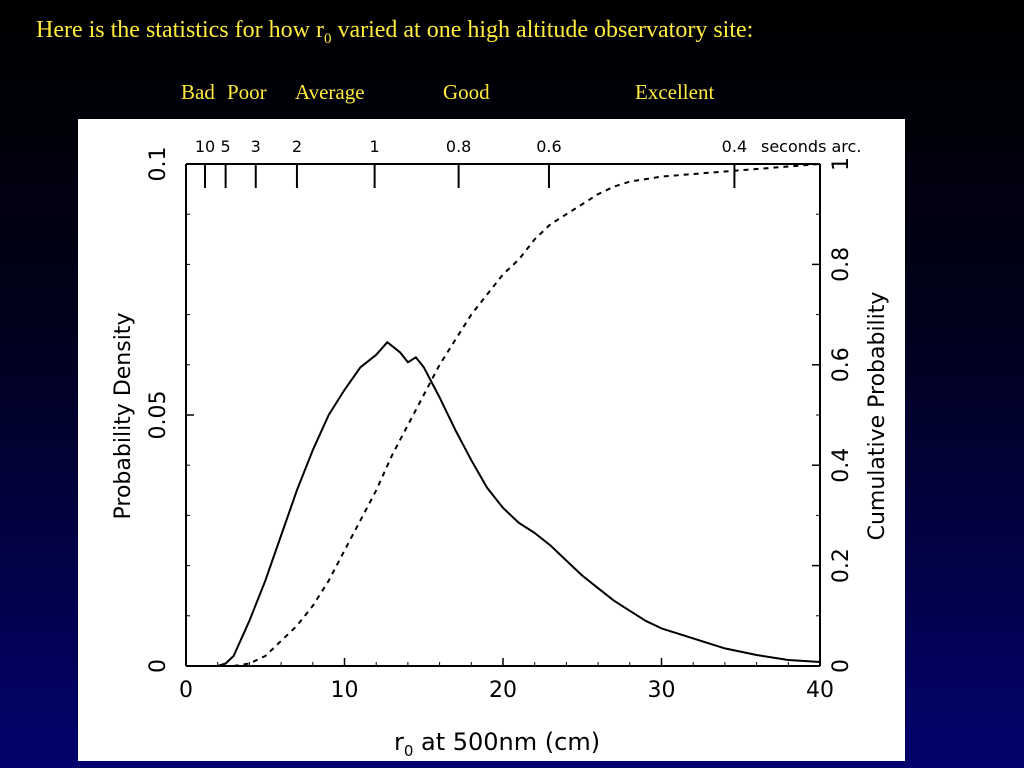 The height and width of the screenshot is (768, 1024). I want to click on x-axis-label: r0 at 500nm (cm), so click(497, 744).